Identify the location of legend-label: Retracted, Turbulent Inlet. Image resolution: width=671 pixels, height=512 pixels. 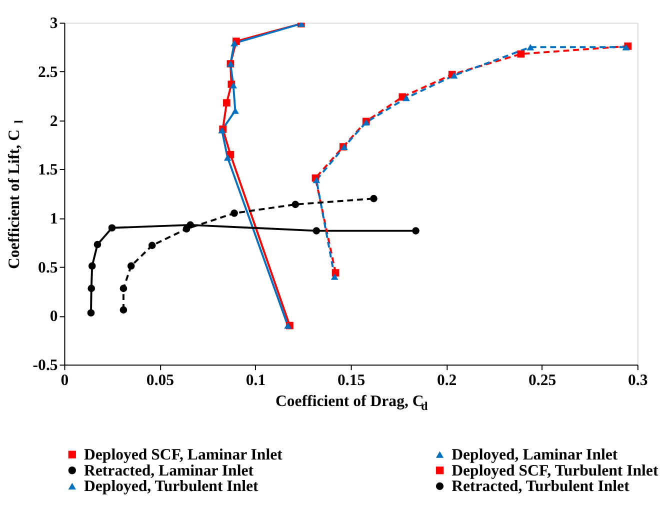
(541, 487).